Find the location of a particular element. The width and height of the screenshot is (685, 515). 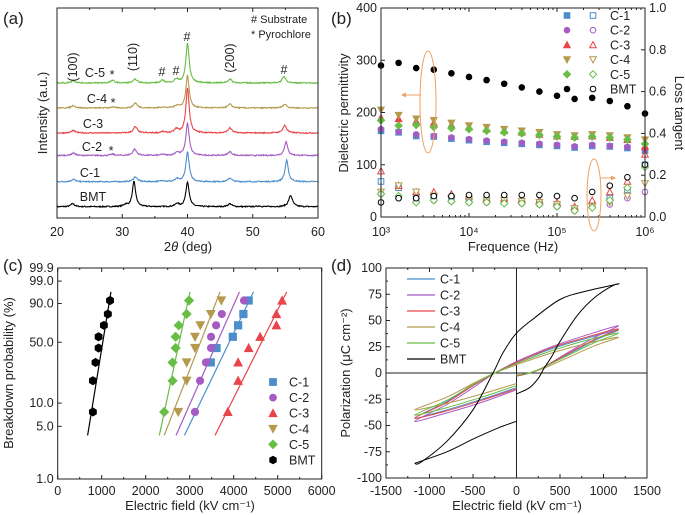

x-axis-title: Frequence (Hz) is located at coordinates (513, 246).